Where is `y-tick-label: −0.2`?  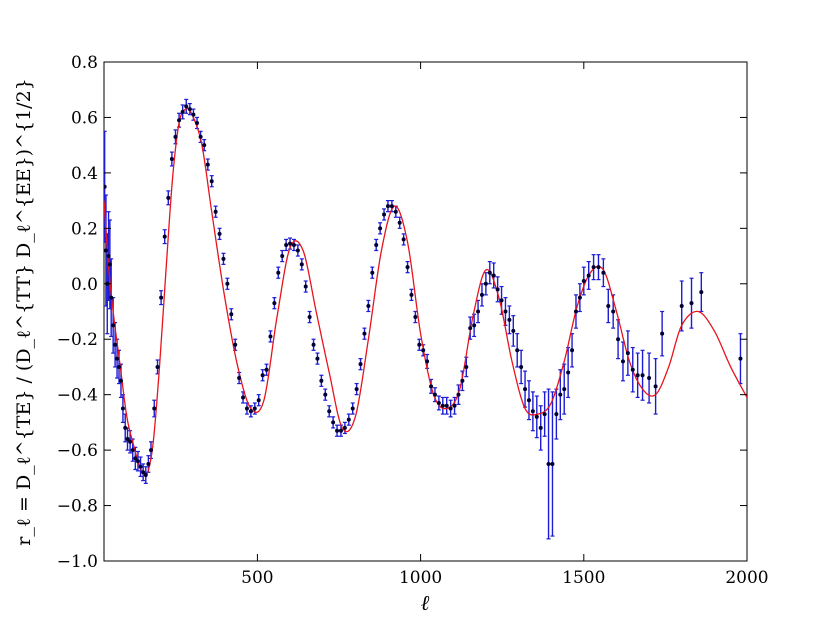 y-tick-label: −0.2 is located at coordinates (77, 340).